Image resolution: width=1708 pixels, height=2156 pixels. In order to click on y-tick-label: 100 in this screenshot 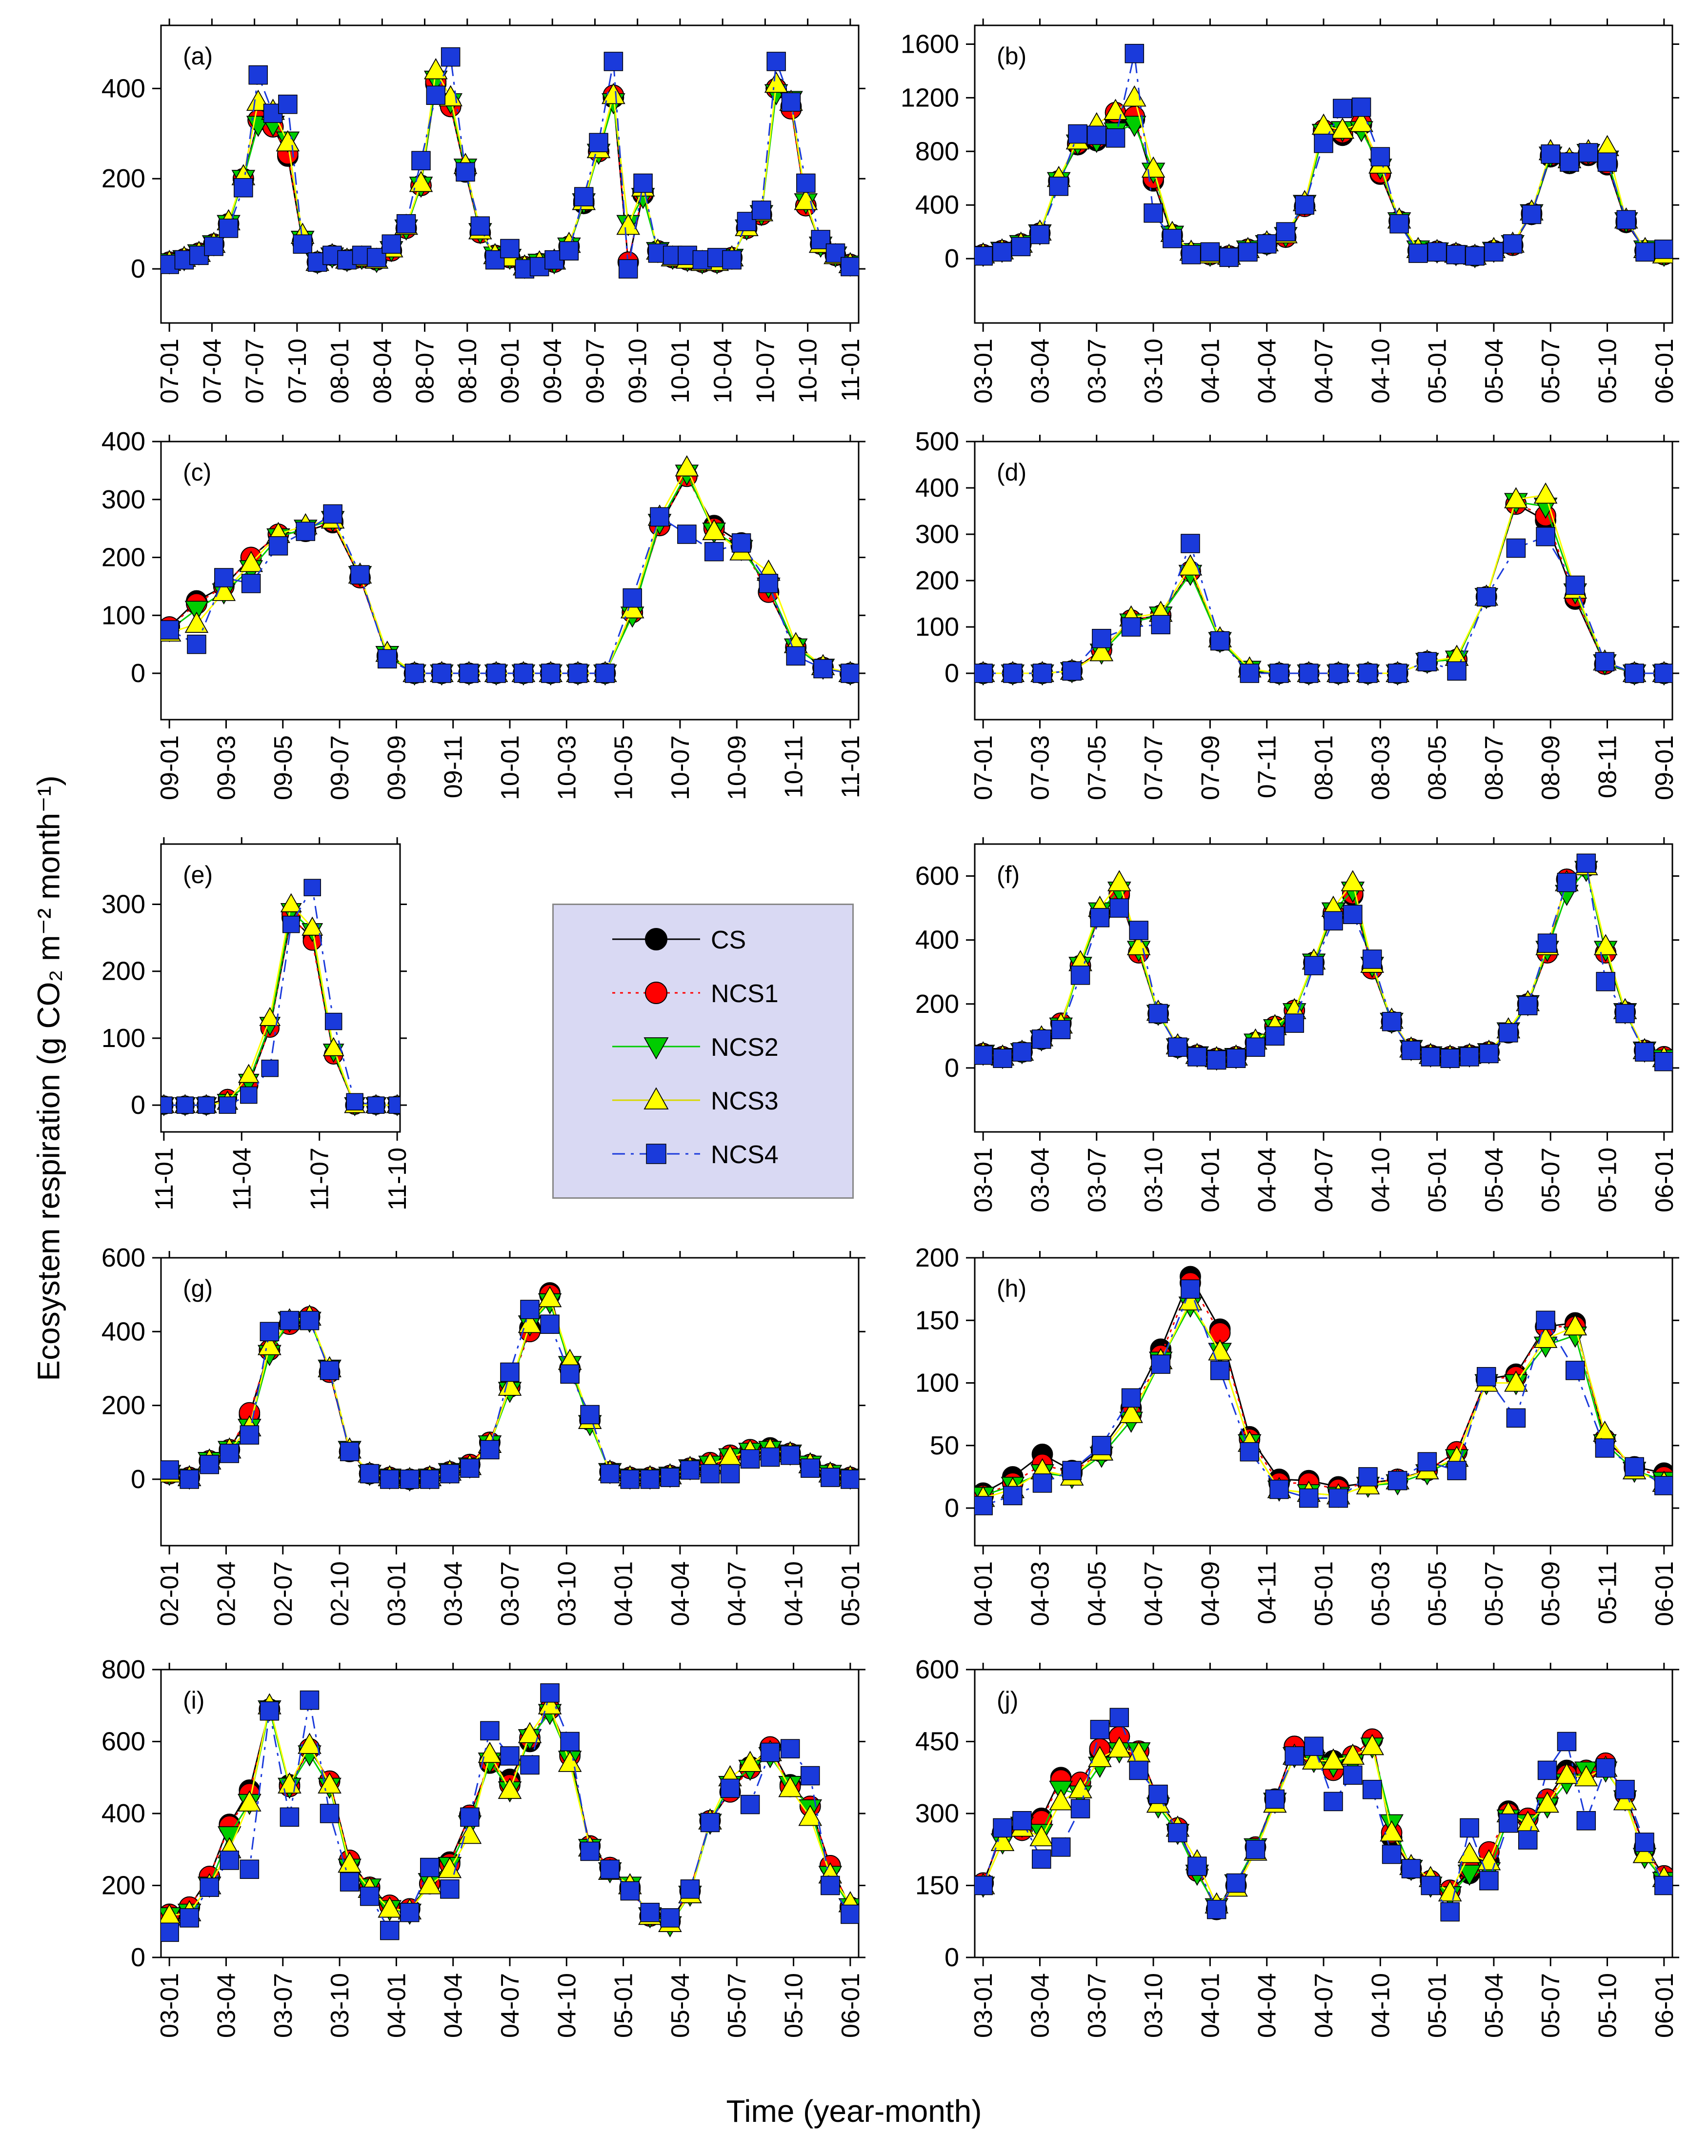, I will do `click(123, 1038)`.